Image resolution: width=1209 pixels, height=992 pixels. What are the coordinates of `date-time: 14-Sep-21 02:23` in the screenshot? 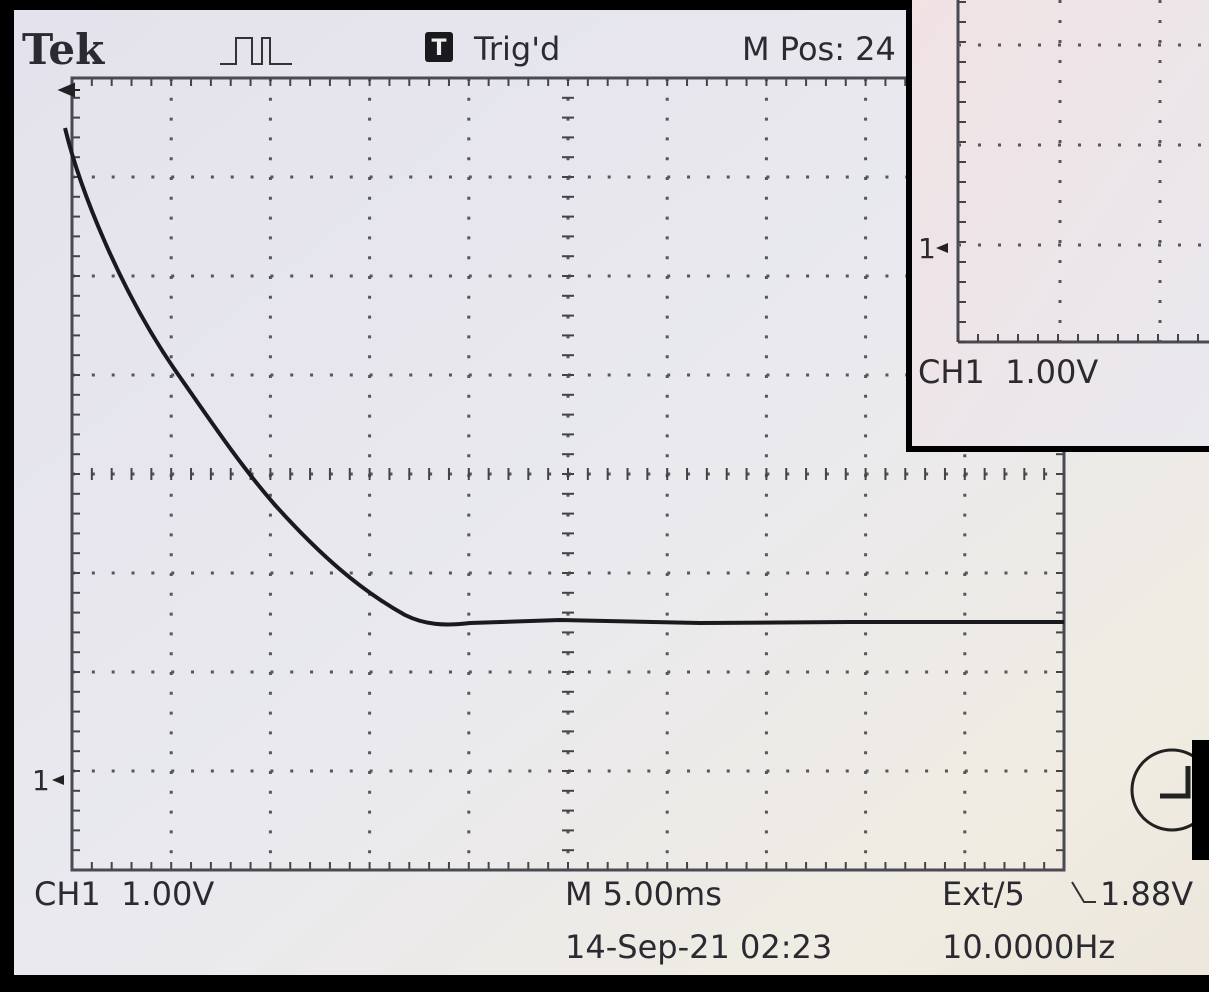 It's located at (698, 947).